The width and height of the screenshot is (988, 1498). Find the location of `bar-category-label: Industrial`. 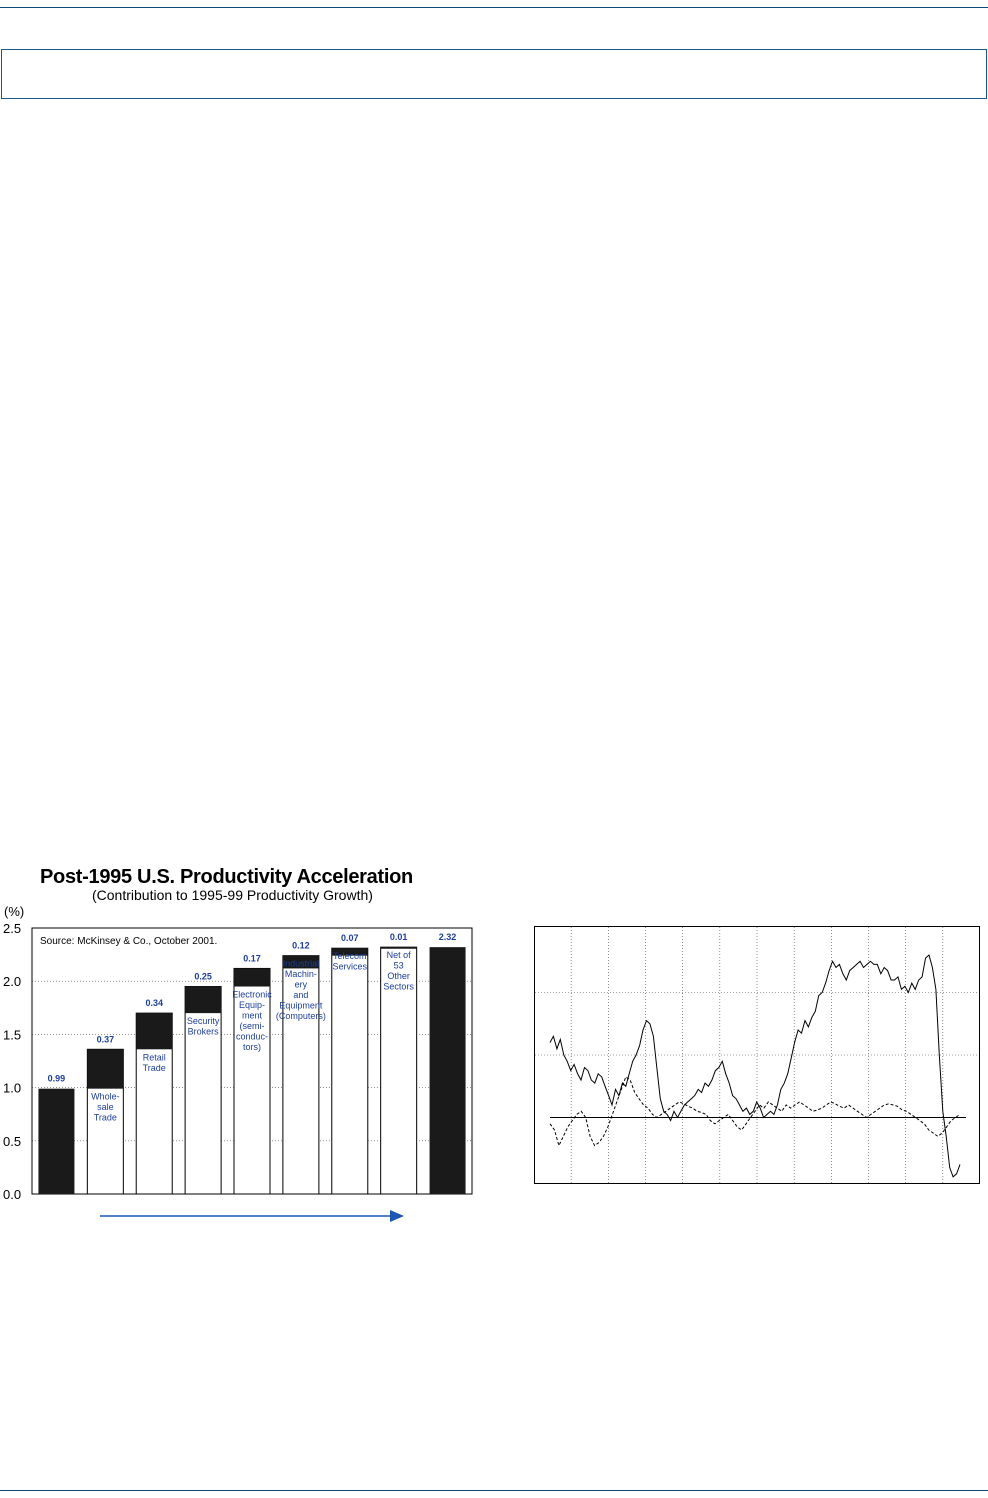

bar-category-label: Industrial is located at coordinates (301, 964).